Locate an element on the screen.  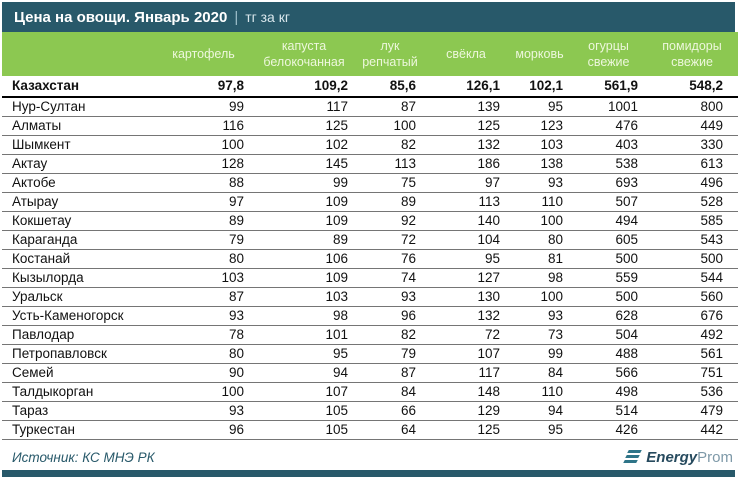
region-cell: Караганда is located at coordinates (78, 240).